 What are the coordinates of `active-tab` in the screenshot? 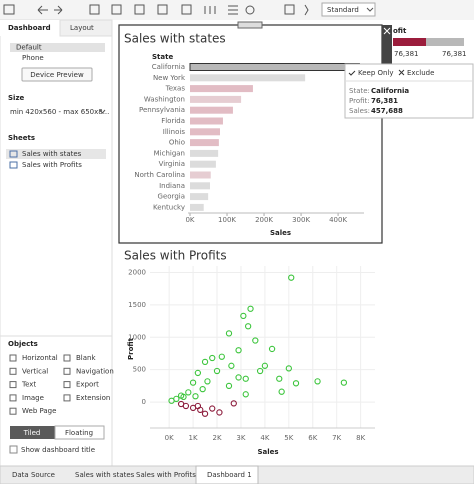 It's located at (227, 474).